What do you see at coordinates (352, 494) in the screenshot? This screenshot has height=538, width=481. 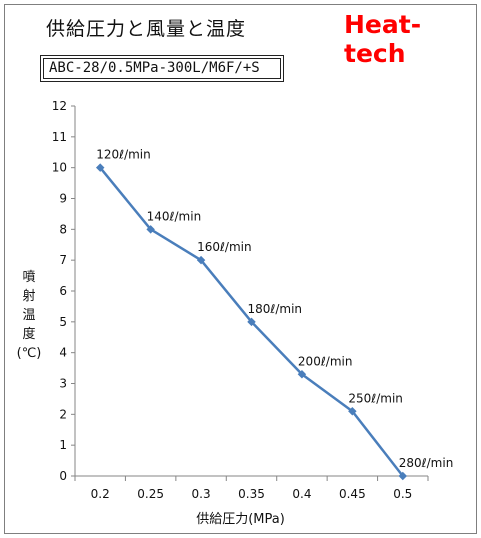 I see `x-tick-label: 0.45` at bounding box center [352, 494].